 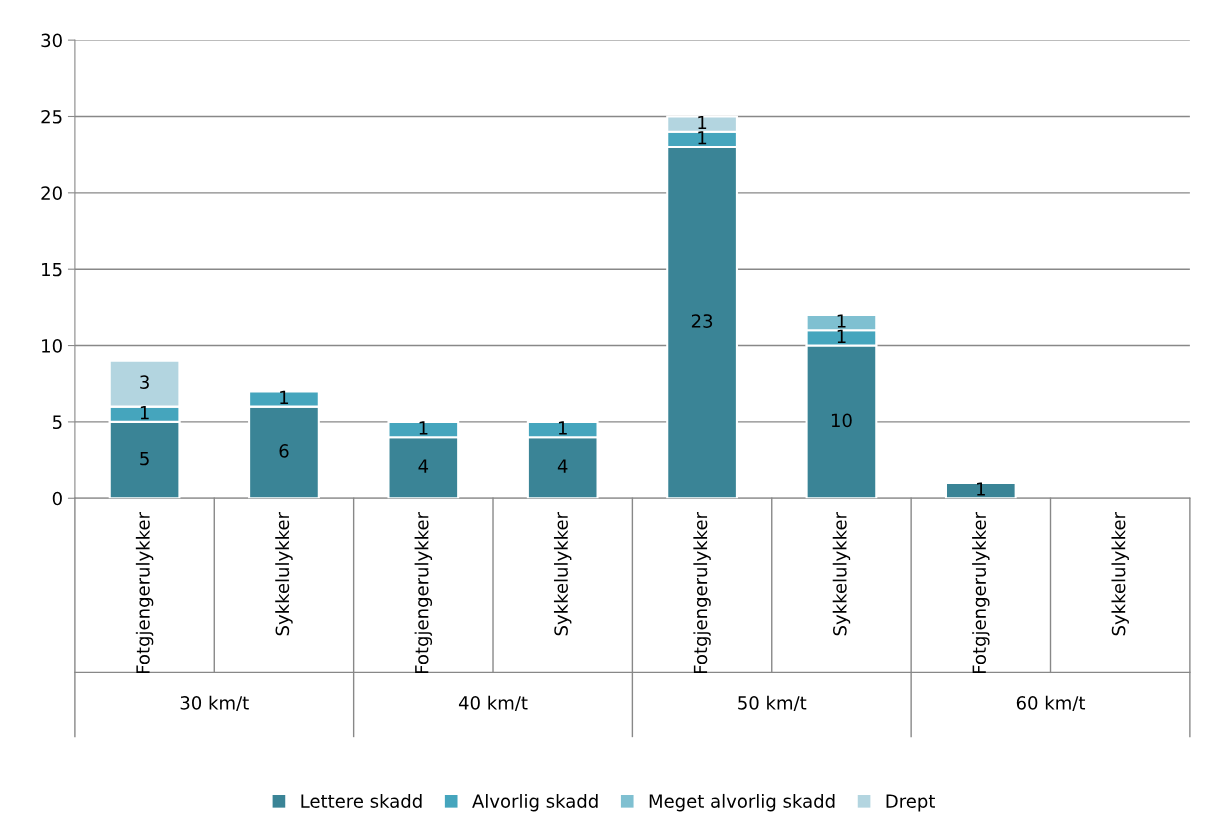 What do you see at coordinates (52, 269) in the screenshot?
I see `y-tick-label: 15` at bounding box center [52, 269].